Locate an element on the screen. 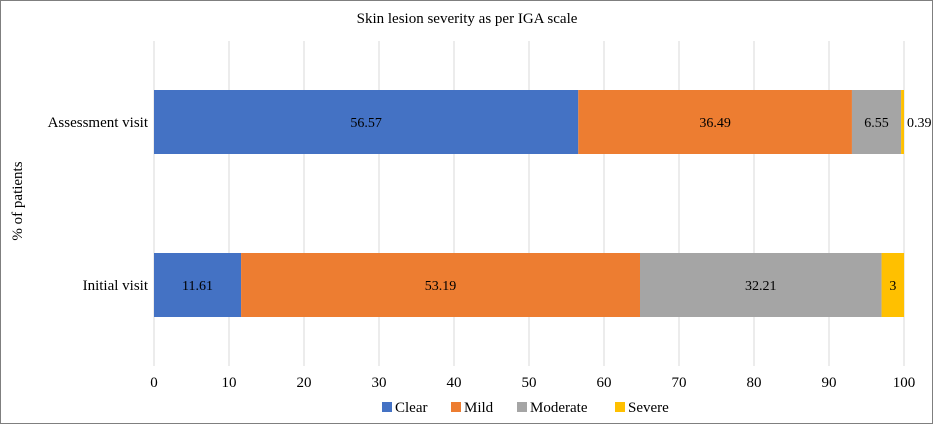 The image size is (933, 425). legend-swatch-moderate is located at coordinates (522, 407).